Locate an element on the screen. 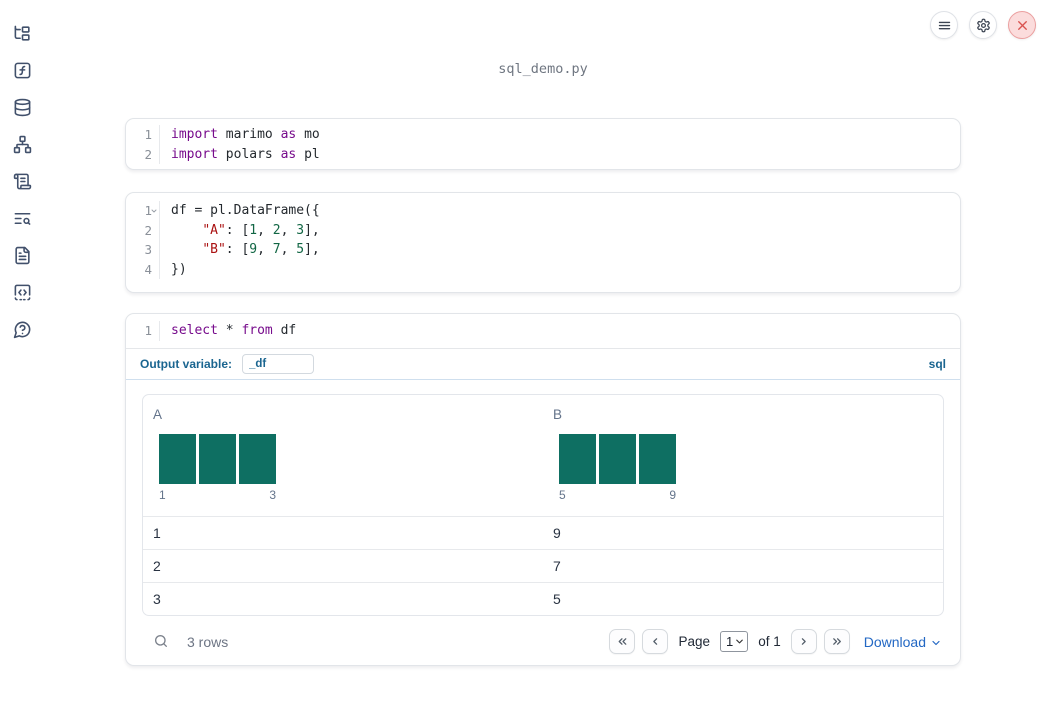 Image resolution: width=1043 pixels, height=713 pixels. histogram-ticks: 5 9 is located at coordinates (617, 495).